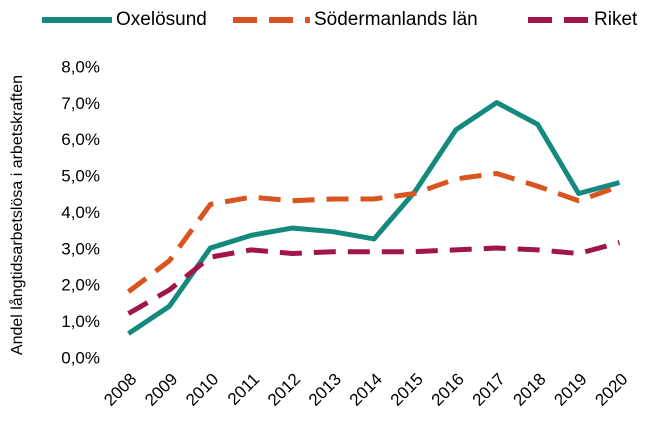 Image resolution: width=652 pixels, height=421 pixels. I want to click on x-tick-label: 2013, so click(325, 390).